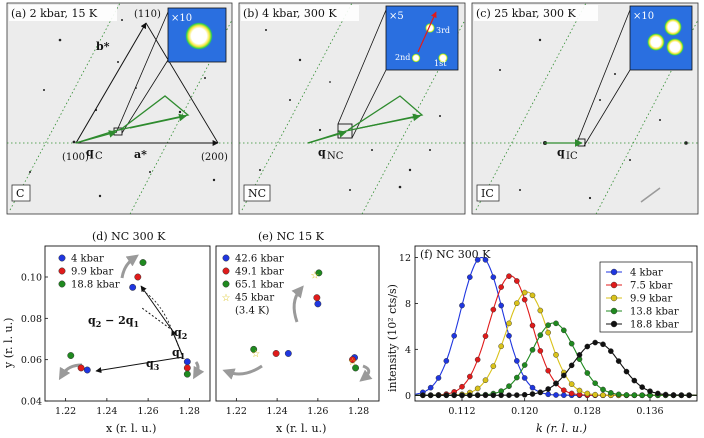  I want to click on f-ytick-label: 0, so click(408, 396).